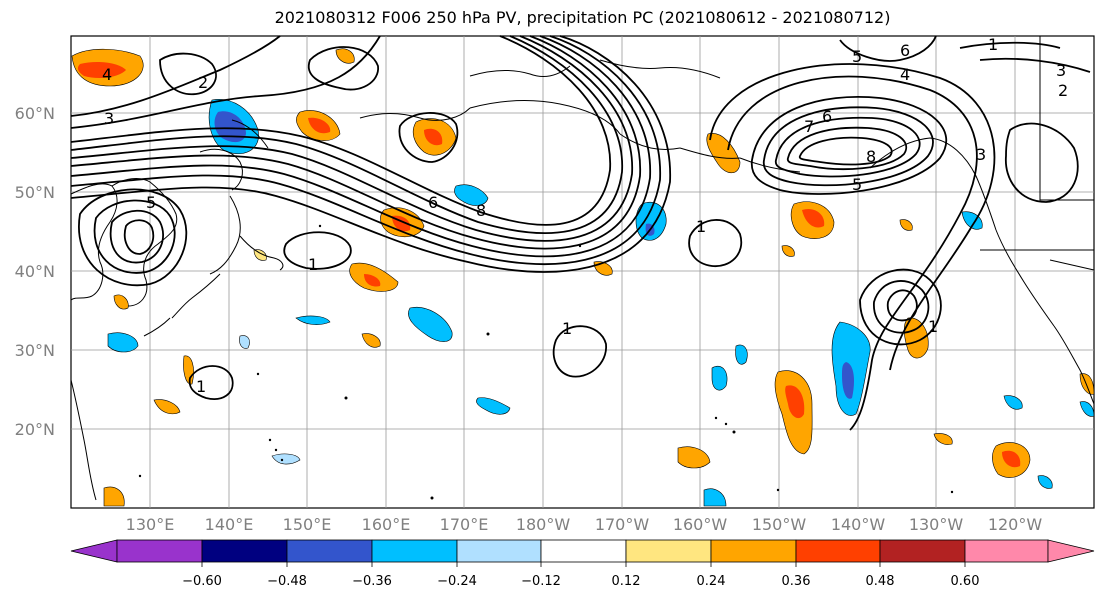  What do you see at coordinates (700, 524) in the screenshot?
I see `lon-label: 160°W` at bounding box center [700, 524].